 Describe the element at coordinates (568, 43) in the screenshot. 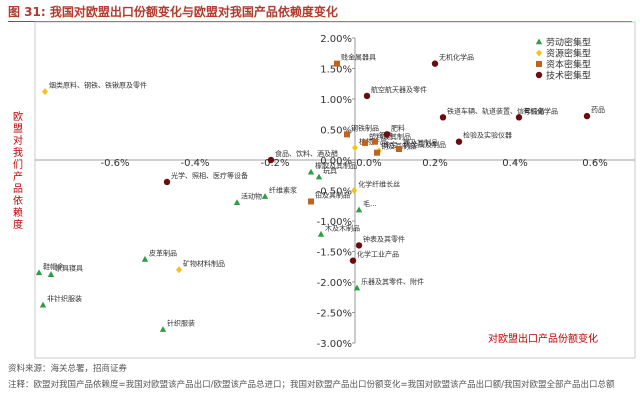

I see `legend-label: 劳动密集型` at that location.